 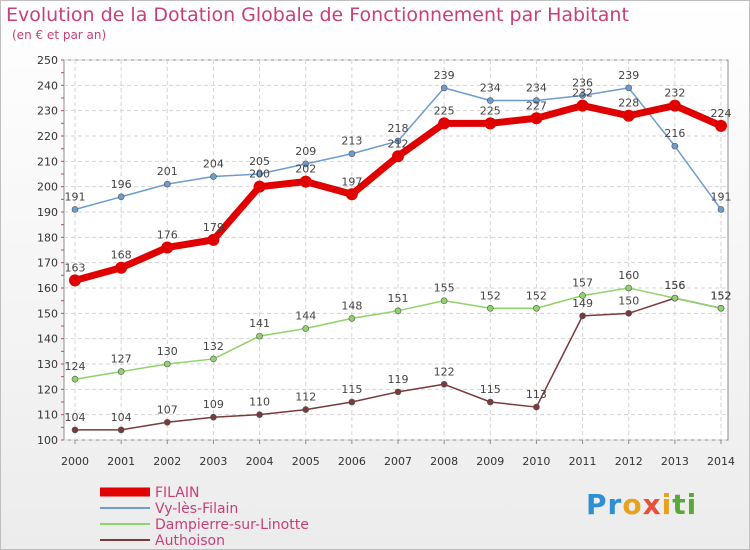 What do you see at coordinates (305, 151) in the screenshot?
I see `data-label: 209` at bounding box center [305, 151].